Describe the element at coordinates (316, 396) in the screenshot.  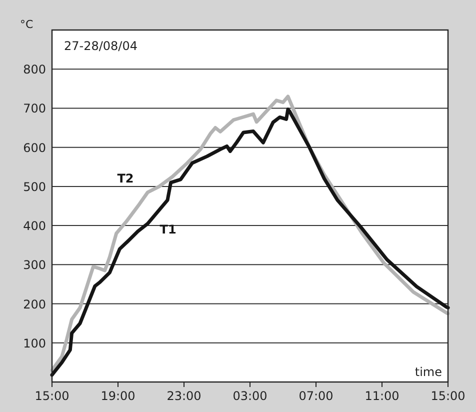
I see `x-tick-label: 07:00` at that location.